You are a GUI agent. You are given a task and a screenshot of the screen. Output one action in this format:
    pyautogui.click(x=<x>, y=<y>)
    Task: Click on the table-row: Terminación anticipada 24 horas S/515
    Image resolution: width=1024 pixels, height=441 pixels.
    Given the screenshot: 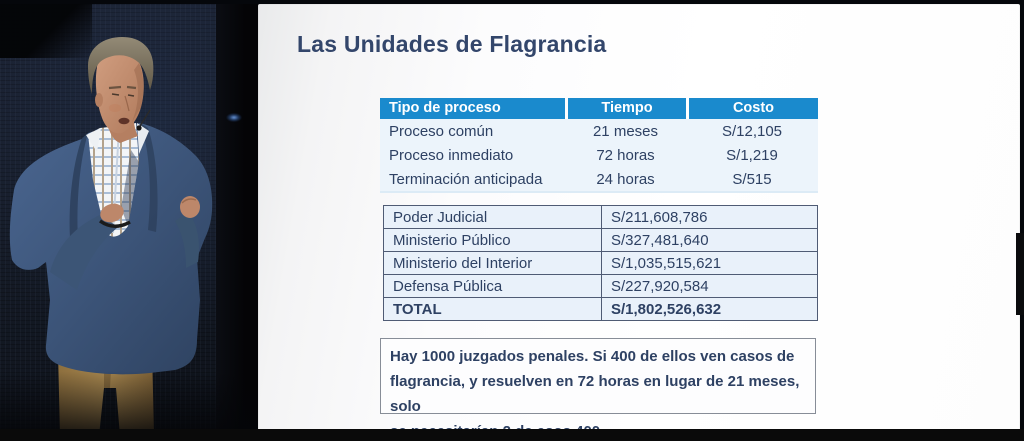 What is the action you would take?
    pyautogui.click(x=599, y=179)
    